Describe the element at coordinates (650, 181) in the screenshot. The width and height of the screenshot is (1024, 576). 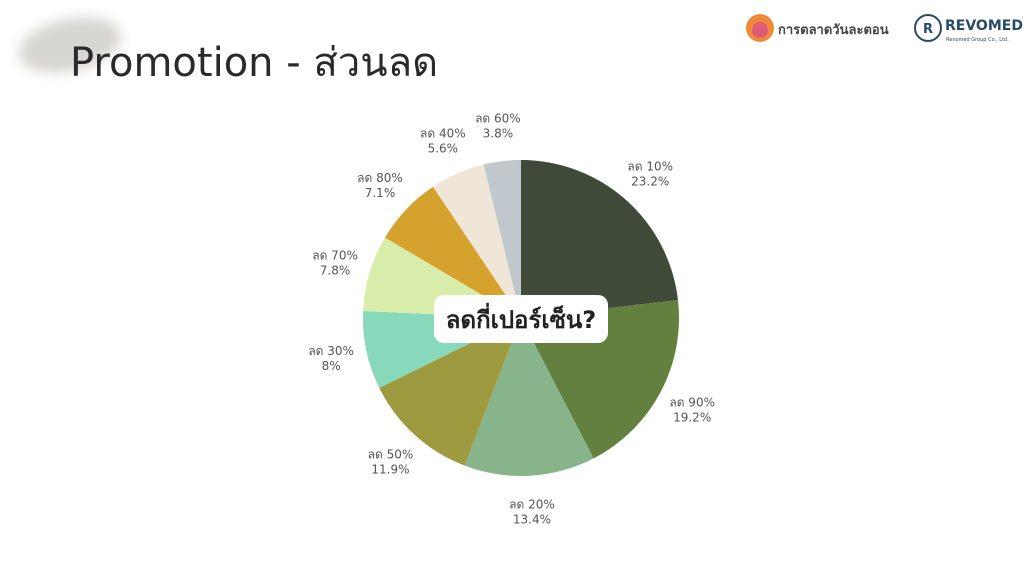
I see `slice-value-label: 23.2%` at that location.